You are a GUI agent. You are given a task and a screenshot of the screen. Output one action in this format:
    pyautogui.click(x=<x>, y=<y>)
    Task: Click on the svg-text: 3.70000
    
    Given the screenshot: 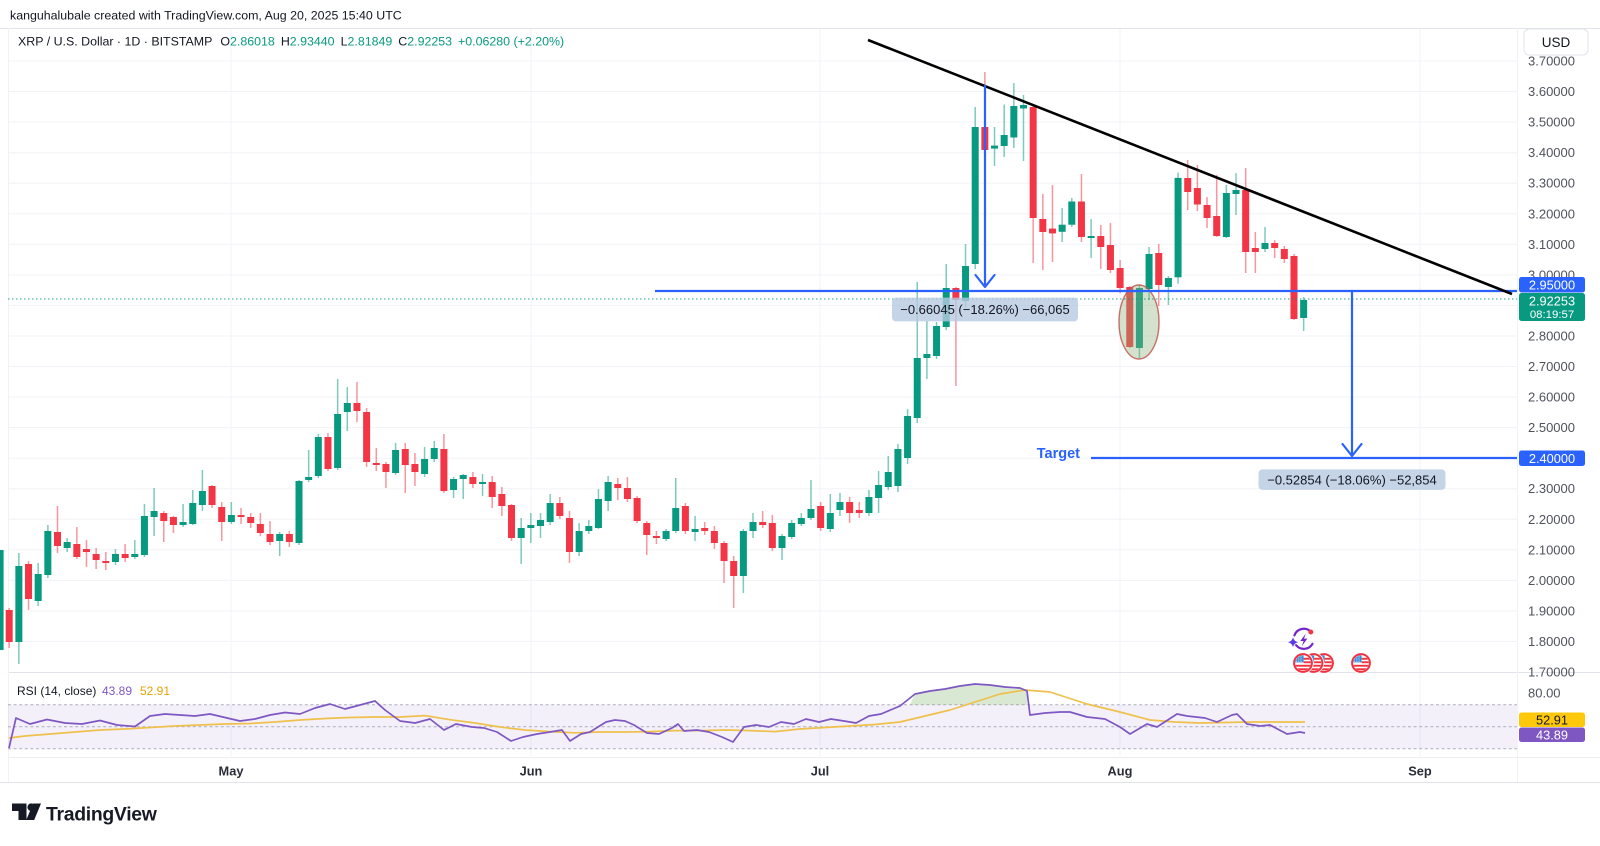 What is the action you would take?
    pyautogui.click(x=1551, y=61)
    